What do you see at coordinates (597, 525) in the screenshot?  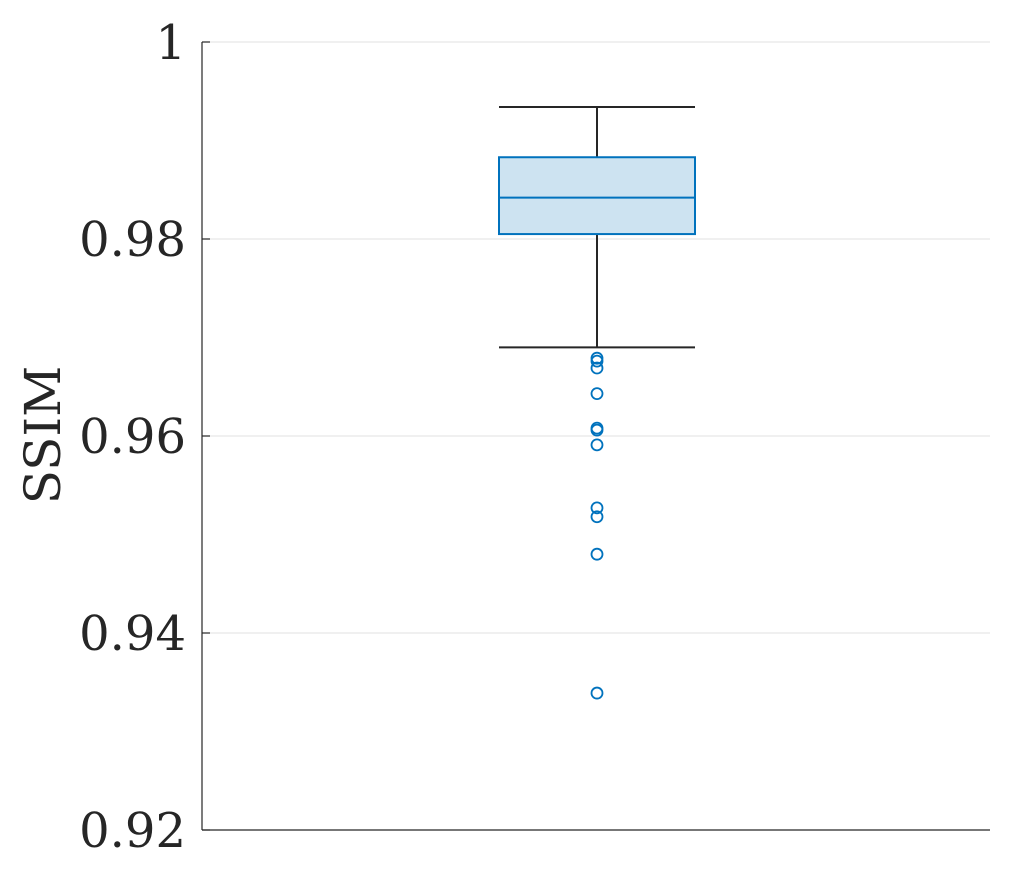 I see `outliers` at bounding box center [597, 525].